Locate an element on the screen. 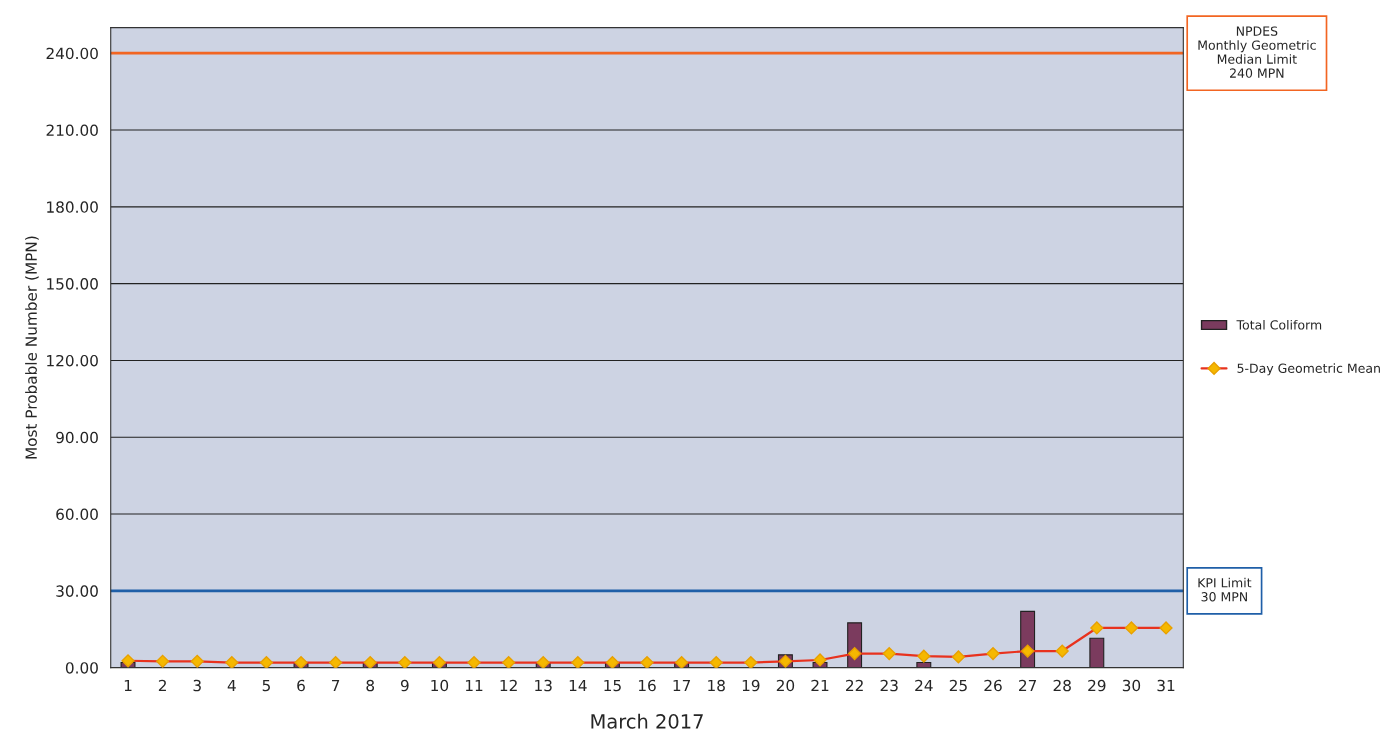  x-tick-label: 15 is located at coordinates (612, 685).